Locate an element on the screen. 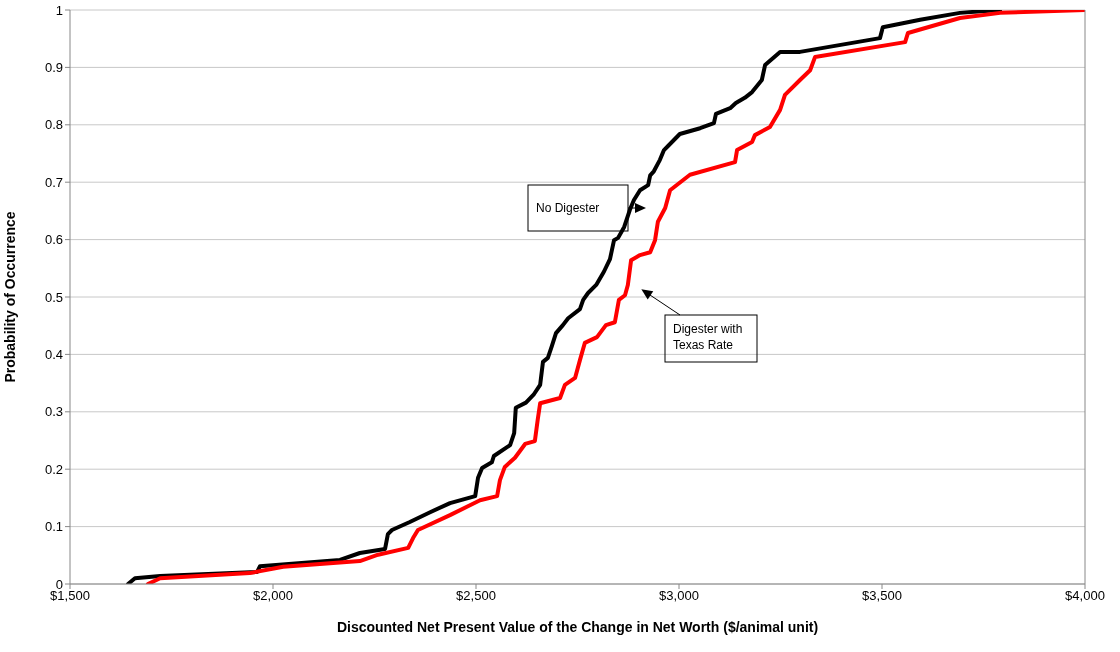 The image size is (1120, 652). y-tick-label: 0.2 is located at coordinates (53, 469).